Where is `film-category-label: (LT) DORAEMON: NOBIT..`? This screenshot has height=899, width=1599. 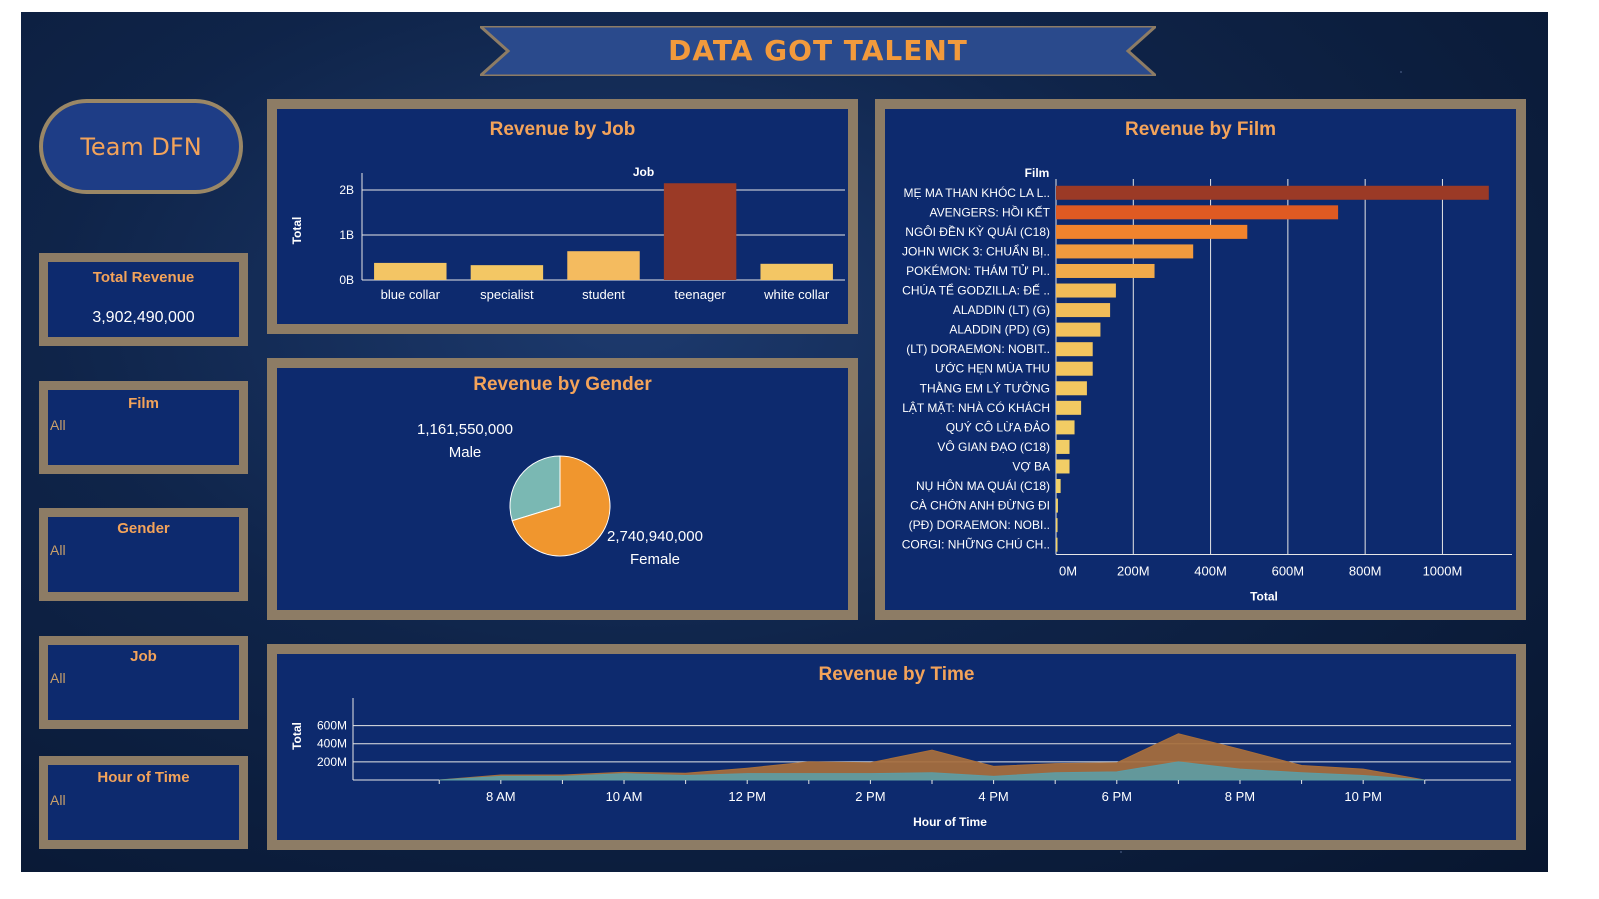
film-category-label: (LT) DORAEMON: NOBIT.. is located at coordinates (978, 349).